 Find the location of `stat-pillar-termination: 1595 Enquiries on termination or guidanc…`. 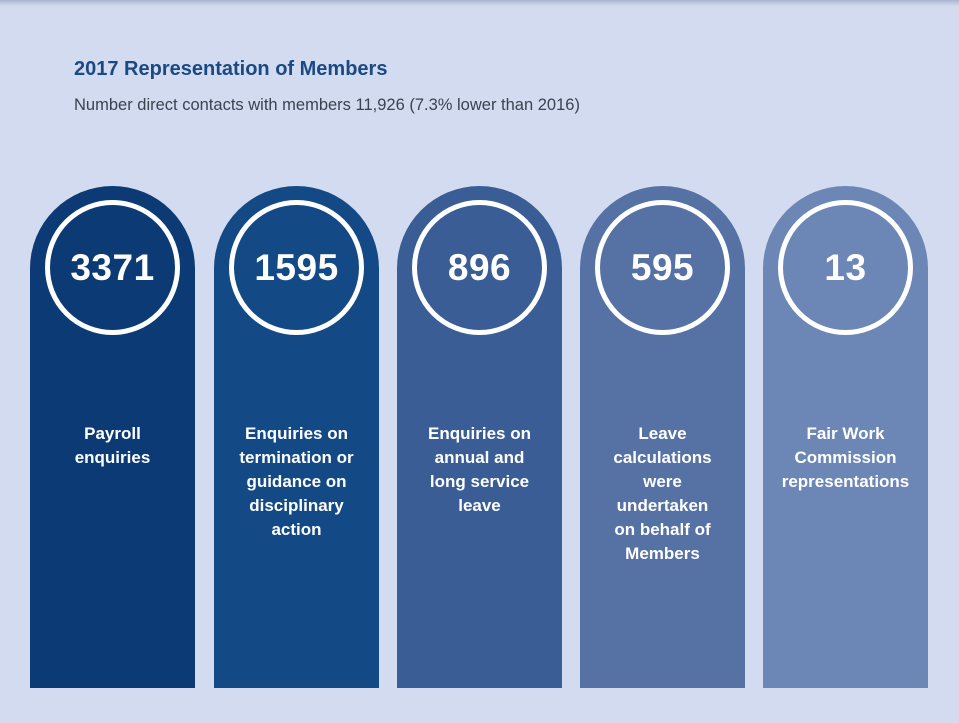

stat-pillar-termination: 1595 Enquiries on termination or guidanc… is located at coordinates (296, 437).